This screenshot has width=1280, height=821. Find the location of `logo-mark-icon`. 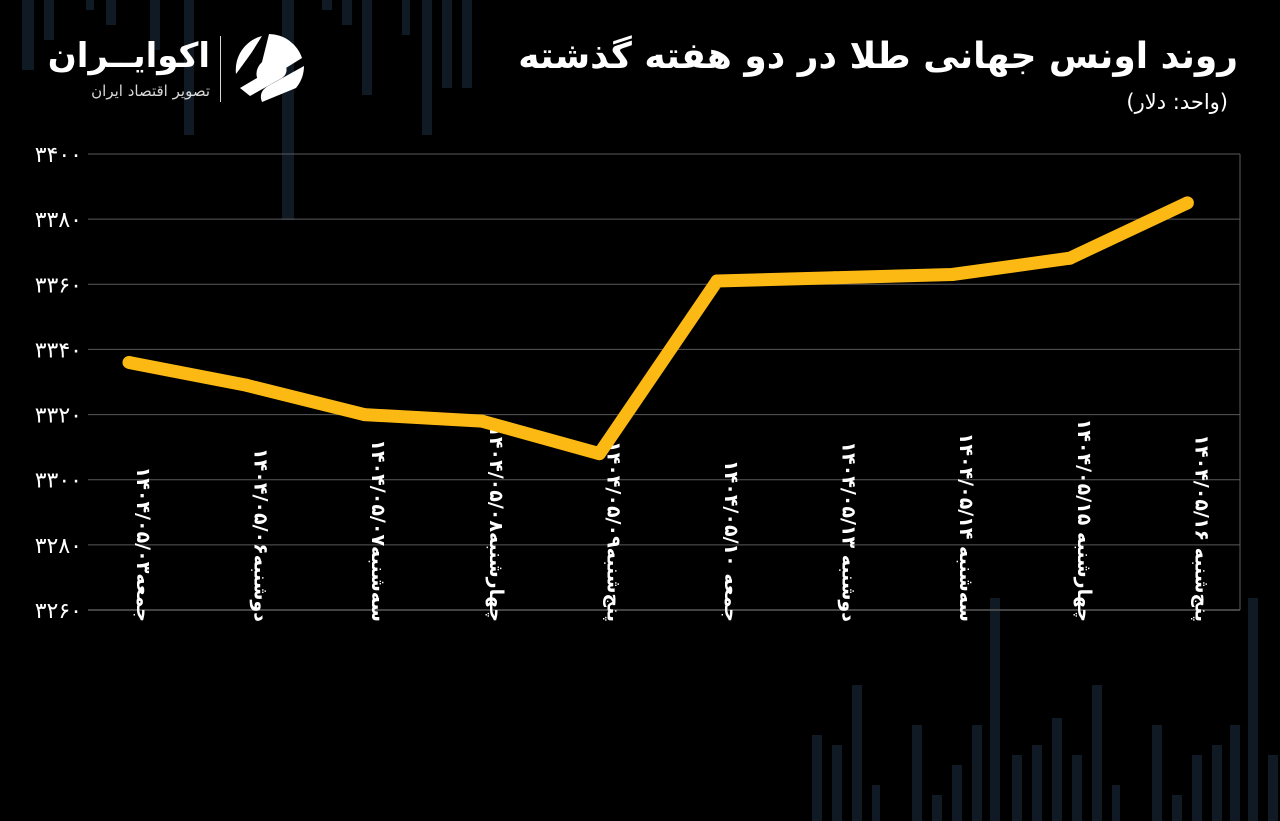

logo-mark-icon is located at coordinates (269, 68).